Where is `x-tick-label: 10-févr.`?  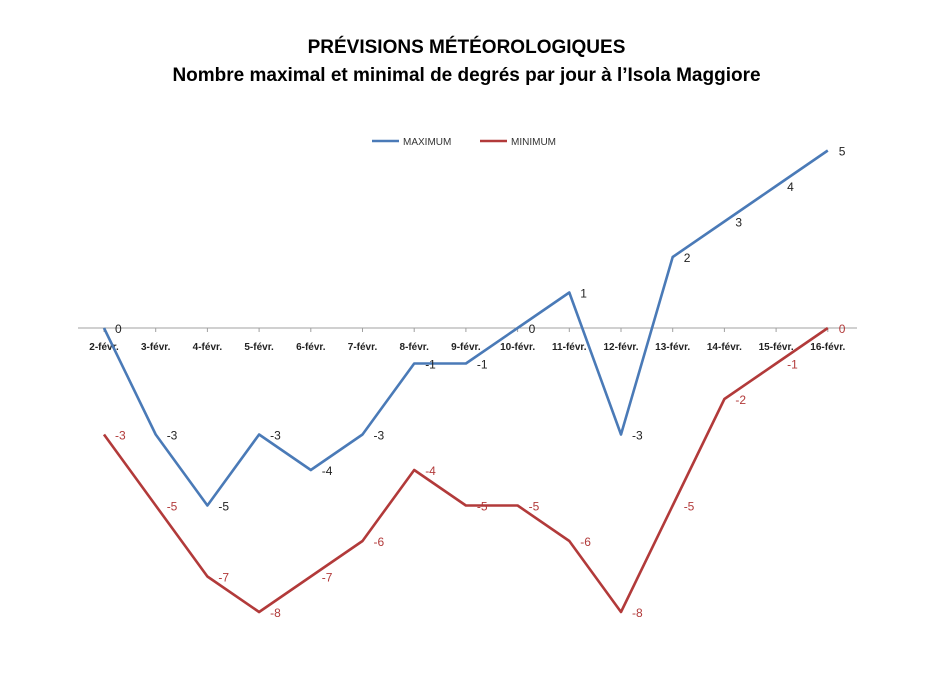 x-tick-label: 10-févr. is located at coordinates (517, 347).